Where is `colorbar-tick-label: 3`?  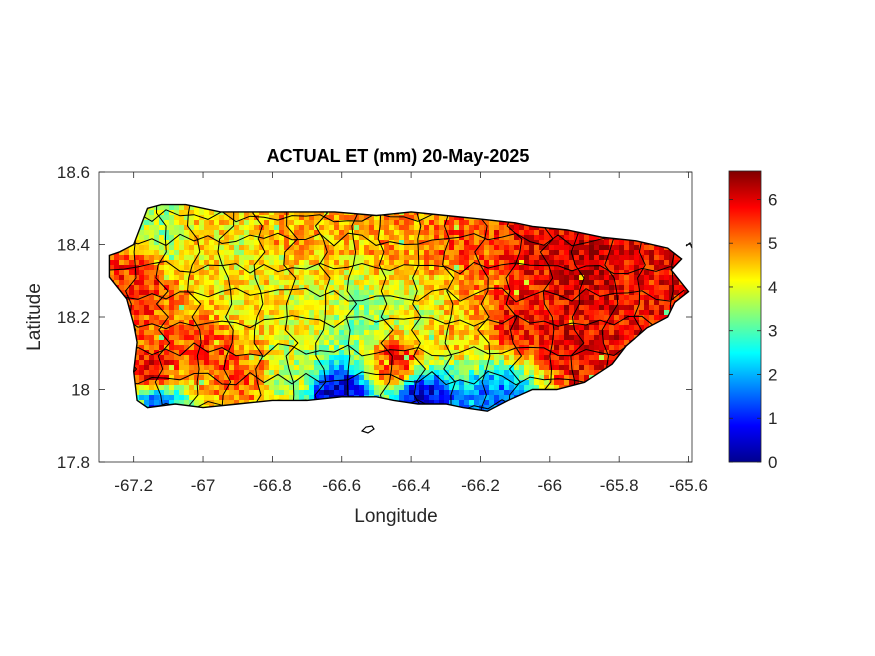 colorbar-tick-label: 3 is located at coordinates (772, 331).